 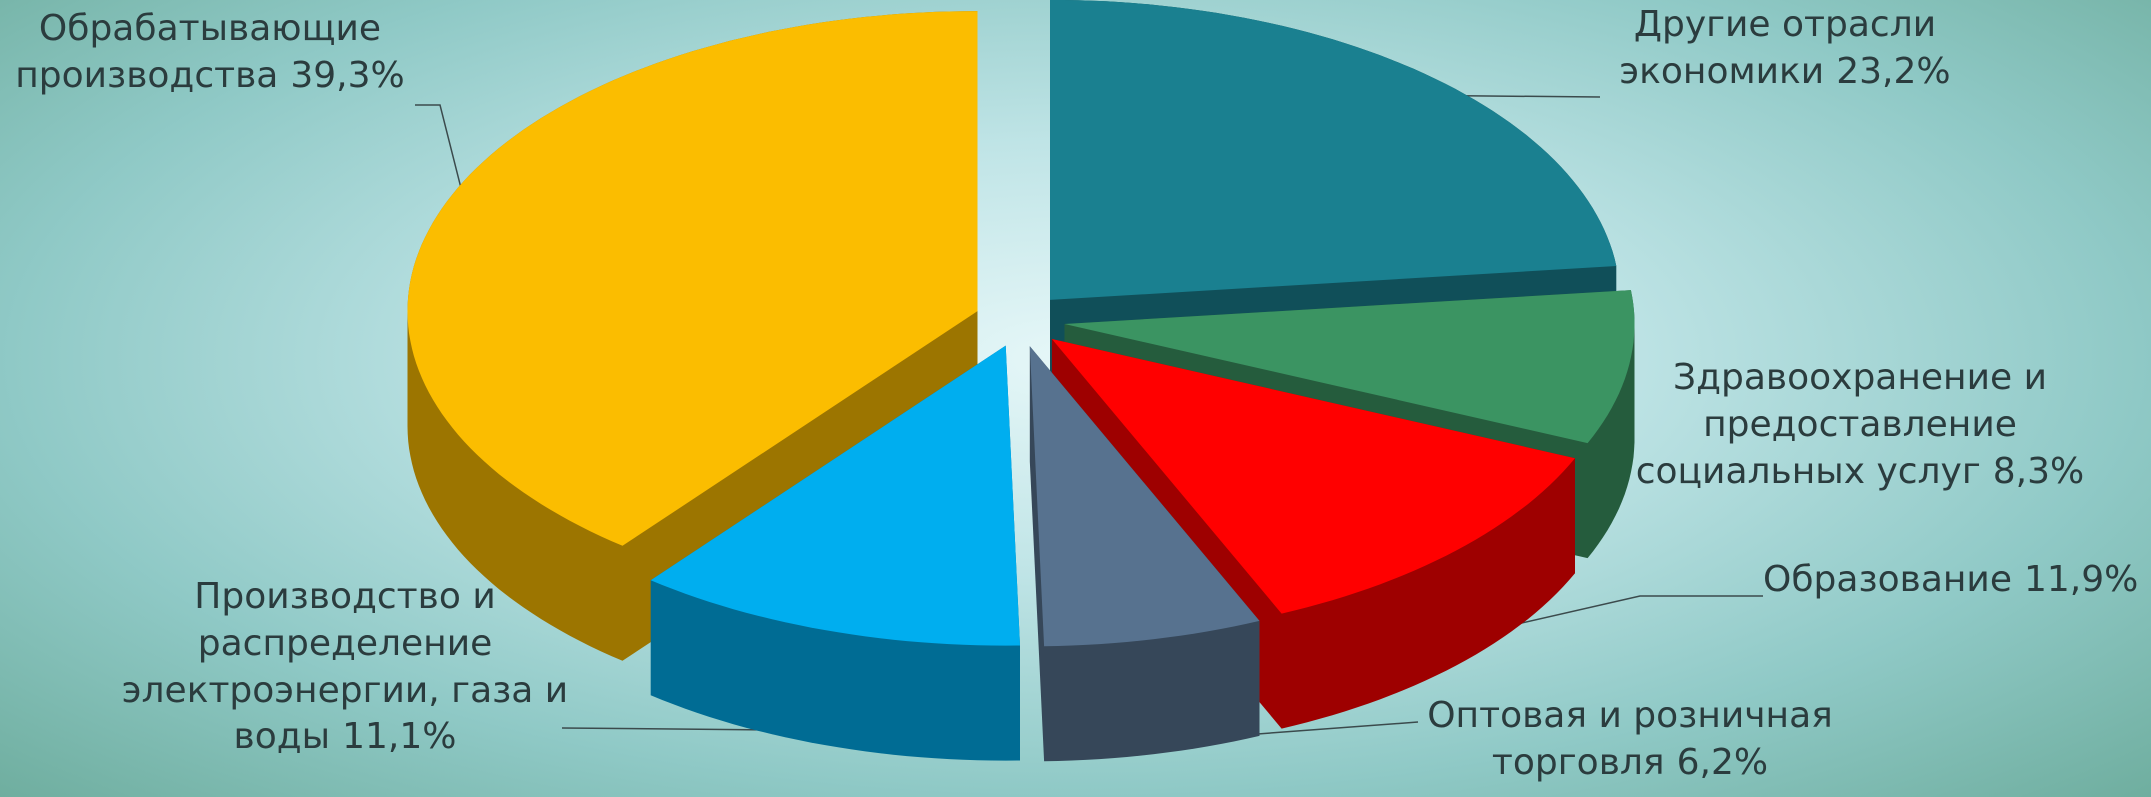 What do you see at coordinates (1778, 48) in the screenshot?
I see `category-label: Другие отрасли экономики` at bounding box center [1778, 48].